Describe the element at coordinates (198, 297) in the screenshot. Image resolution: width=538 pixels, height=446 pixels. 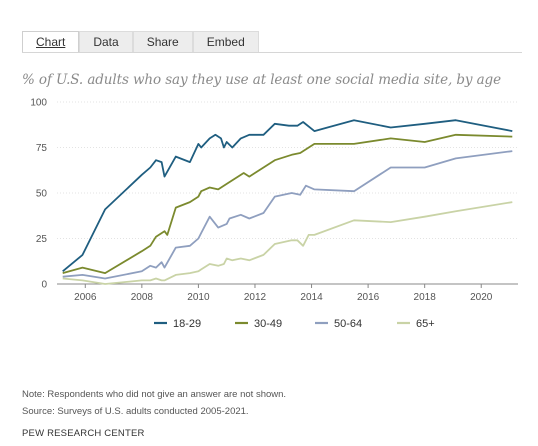
I see `x-tick-label: 2010` at that location.